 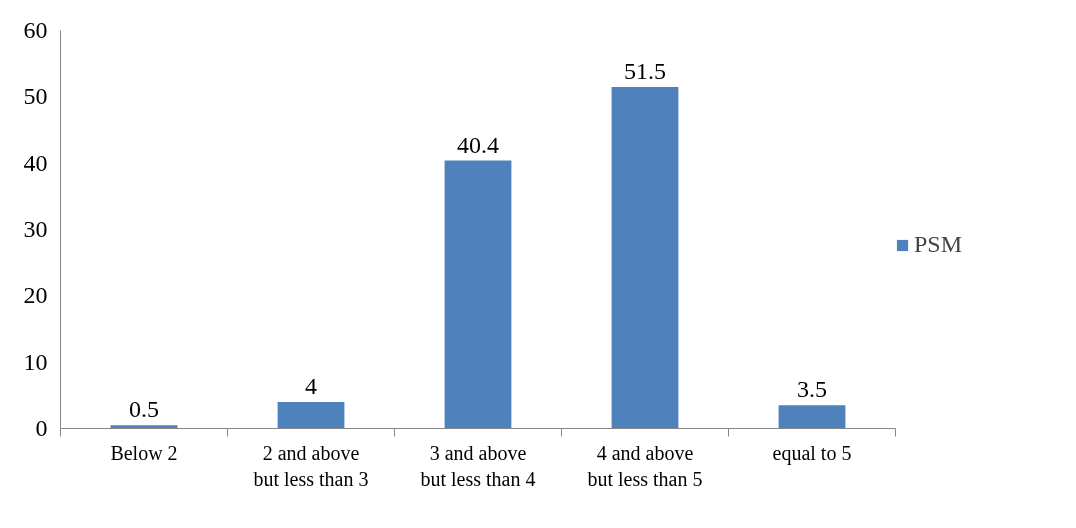 What do you see at coordinates (35, 295) in the screenshot?
I see `y-tick-label: 20` at bounding box center [35, 295].